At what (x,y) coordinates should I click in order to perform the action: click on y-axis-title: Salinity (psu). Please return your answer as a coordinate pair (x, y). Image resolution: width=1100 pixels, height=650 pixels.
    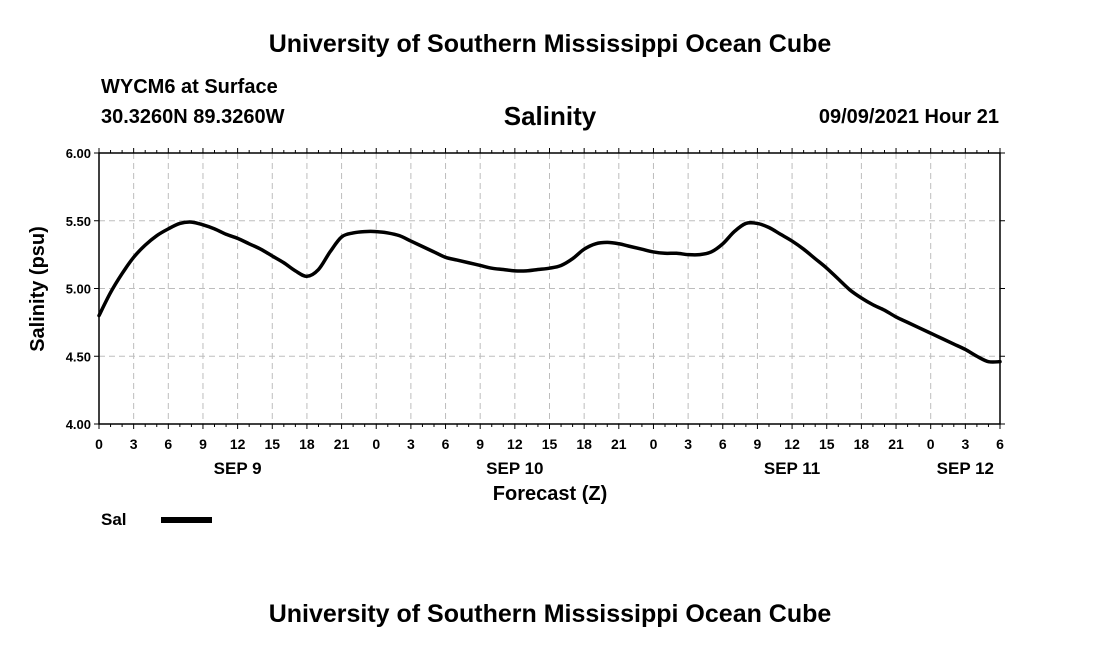
    Looking at the image, I should click on (38, 289).